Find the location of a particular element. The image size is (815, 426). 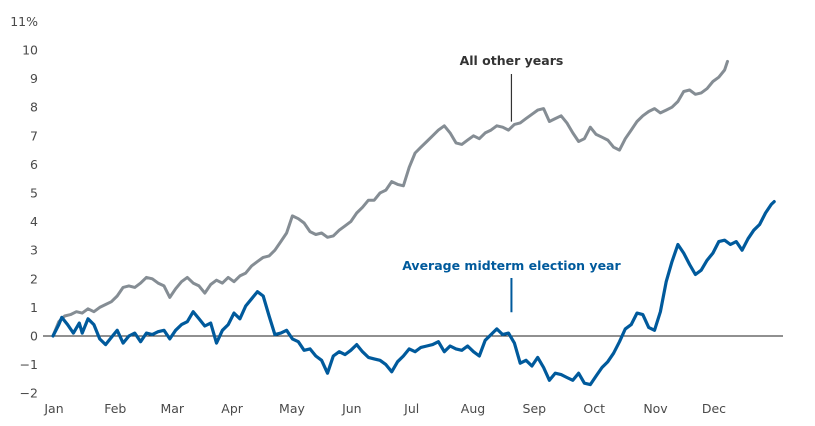

x-tick-label: Apr is located at coordinates (232, 408).